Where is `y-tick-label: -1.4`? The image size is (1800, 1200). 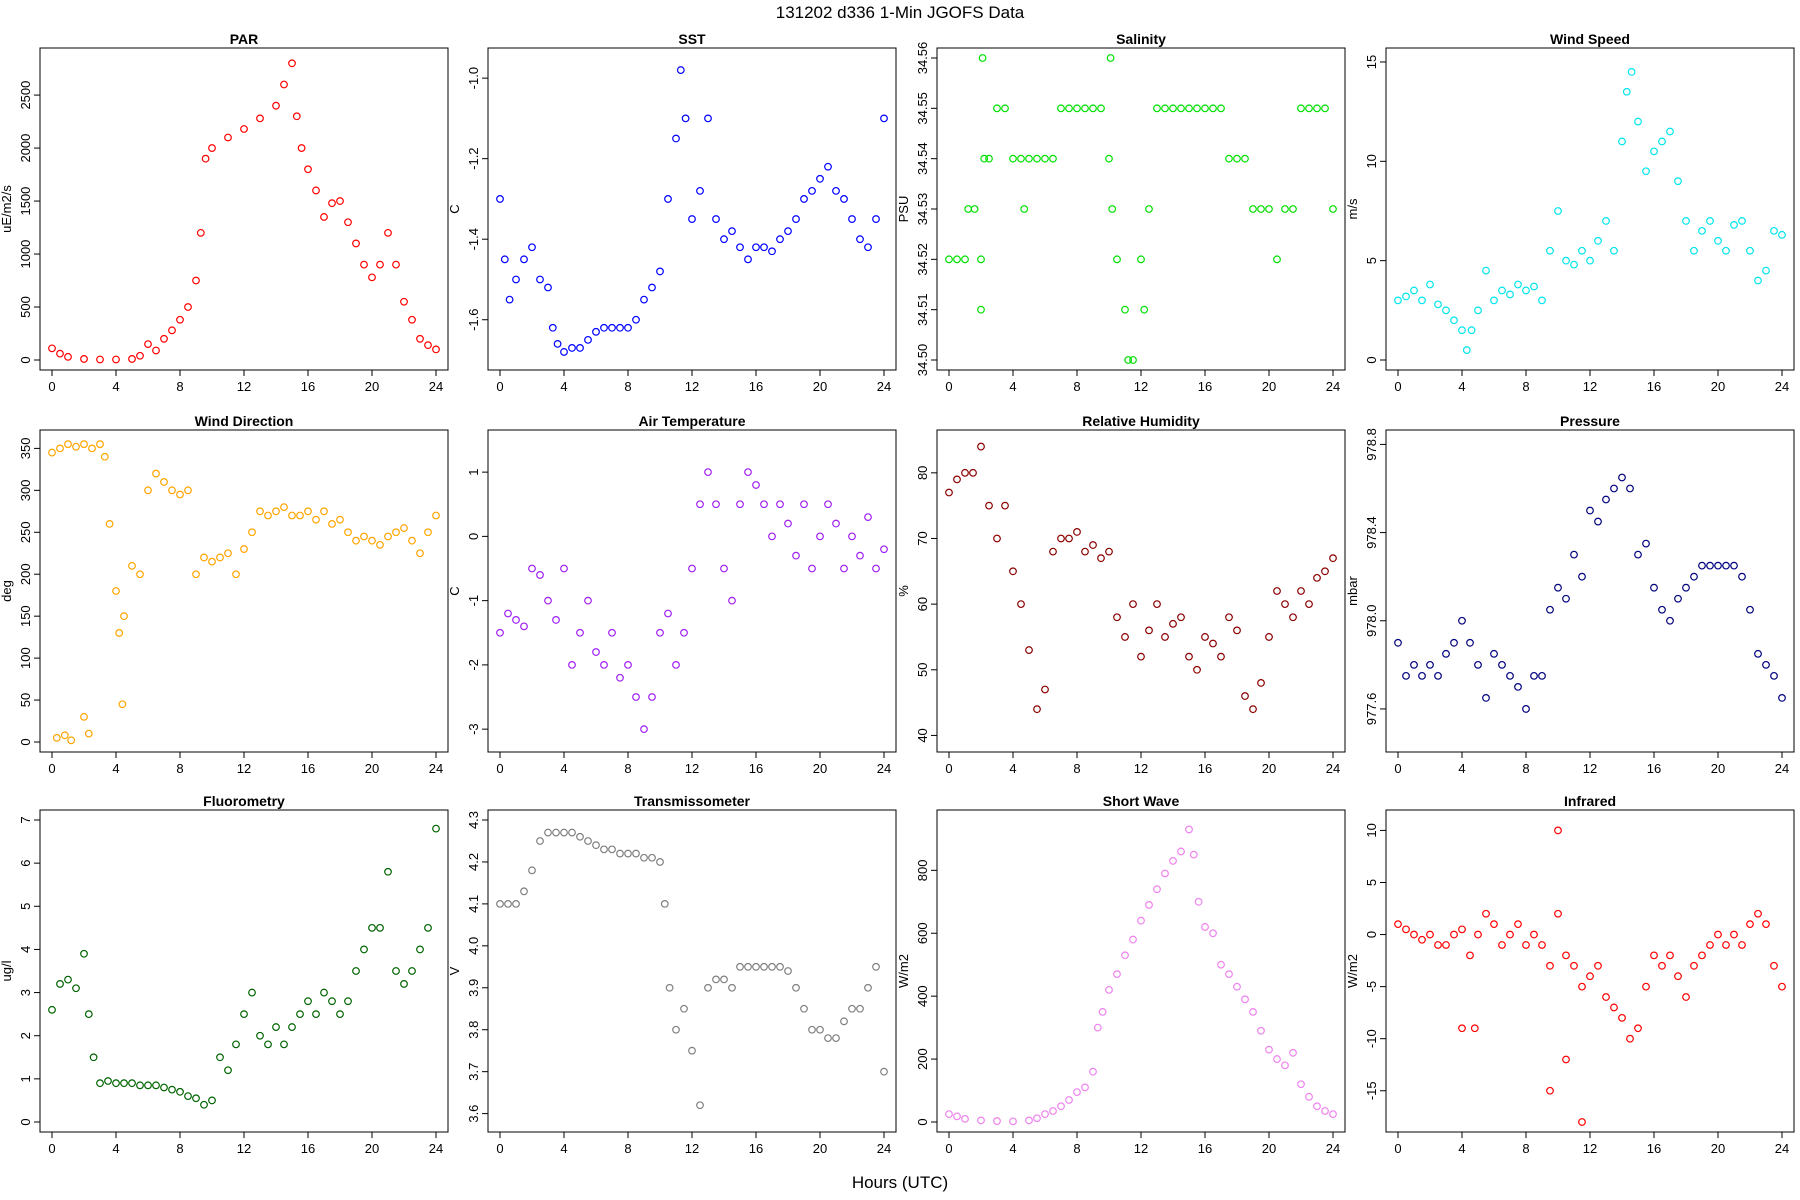 y-tick-label: -1.4 is located at coordinates (473, 239).